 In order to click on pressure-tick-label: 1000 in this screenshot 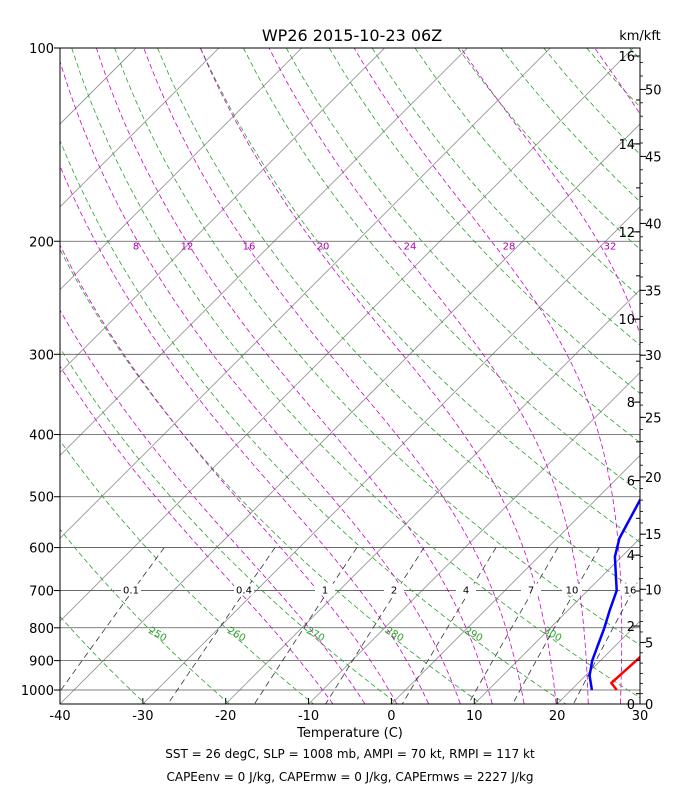, I will do `click(37, 691)`.